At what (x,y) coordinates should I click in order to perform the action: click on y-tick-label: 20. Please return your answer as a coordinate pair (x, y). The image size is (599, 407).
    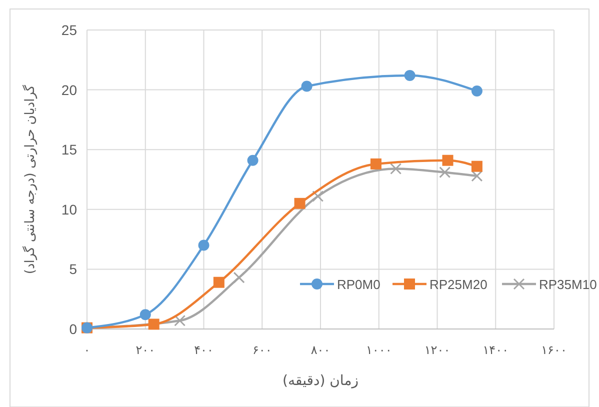
    Looking at the image, I should click on (69, 90).